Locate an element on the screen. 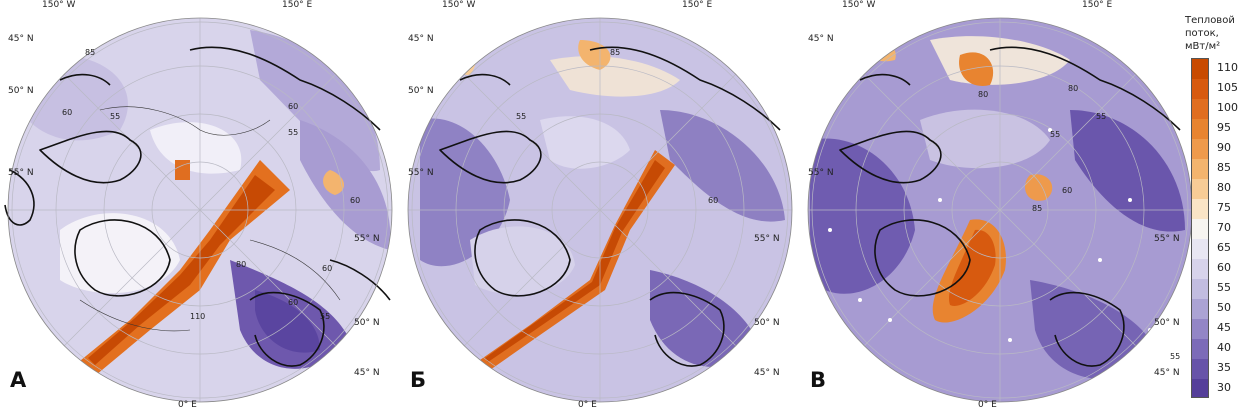  panel-letter-a: А is located at coordinates (18, 380).